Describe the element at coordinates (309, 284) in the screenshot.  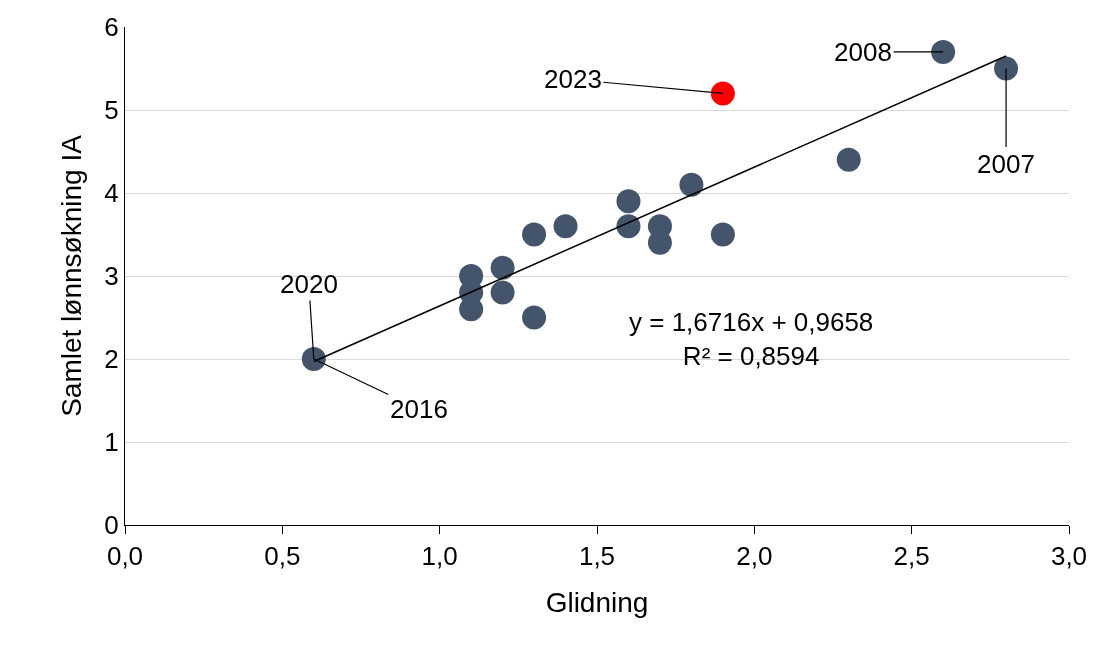
I see `annotation: 2020` at that location.